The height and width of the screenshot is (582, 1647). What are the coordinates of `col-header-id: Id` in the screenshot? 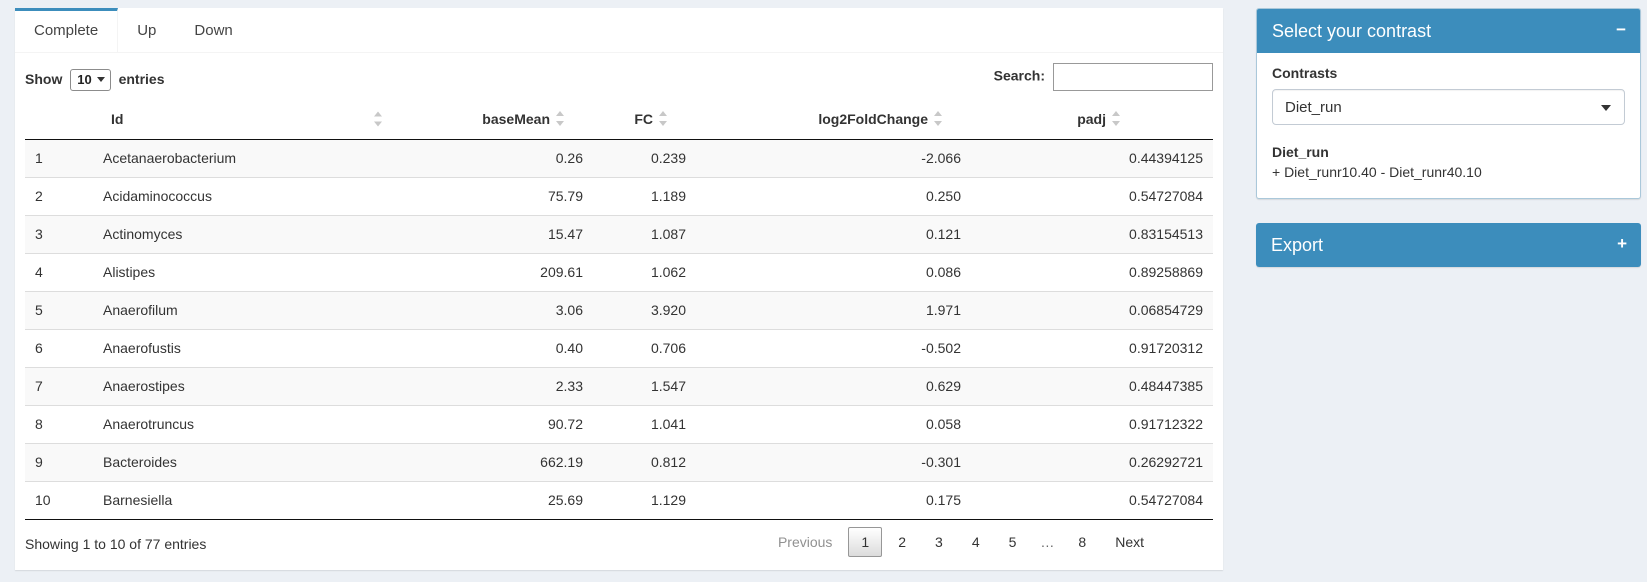 It's located at (243, 119).